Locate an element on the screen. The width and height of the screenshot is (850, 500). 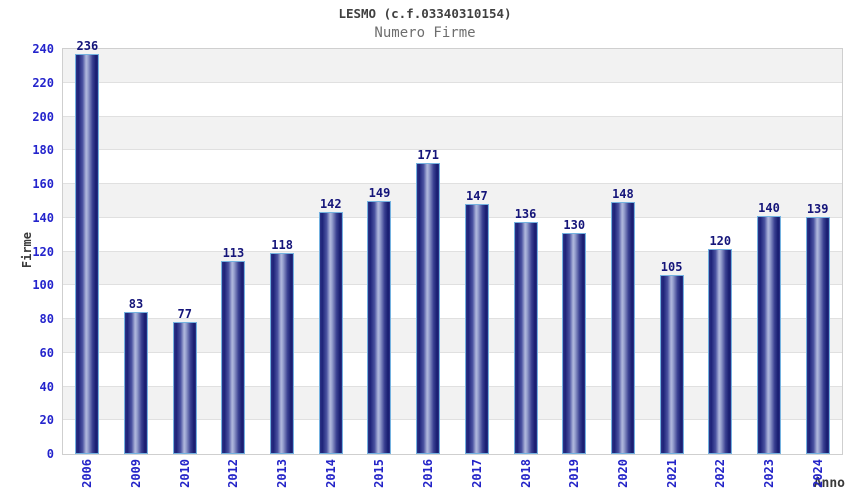
bar-slot: 118 2013 is located at coordinates (282, 268).